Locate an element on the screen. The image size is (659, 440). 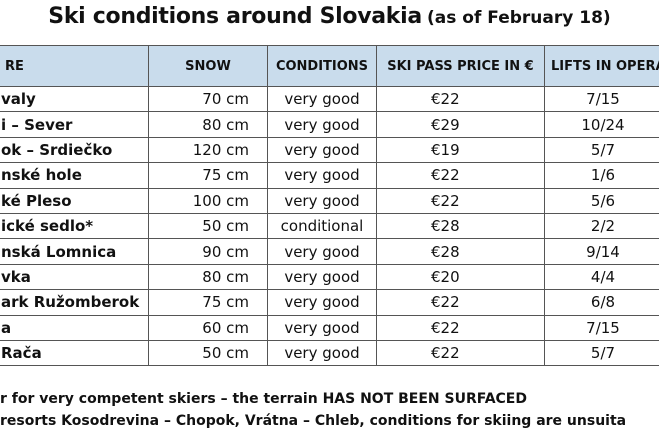
table-row: ické sedlo* 50 cm conditional €28 2/2 is located at coordinates (329, 226).